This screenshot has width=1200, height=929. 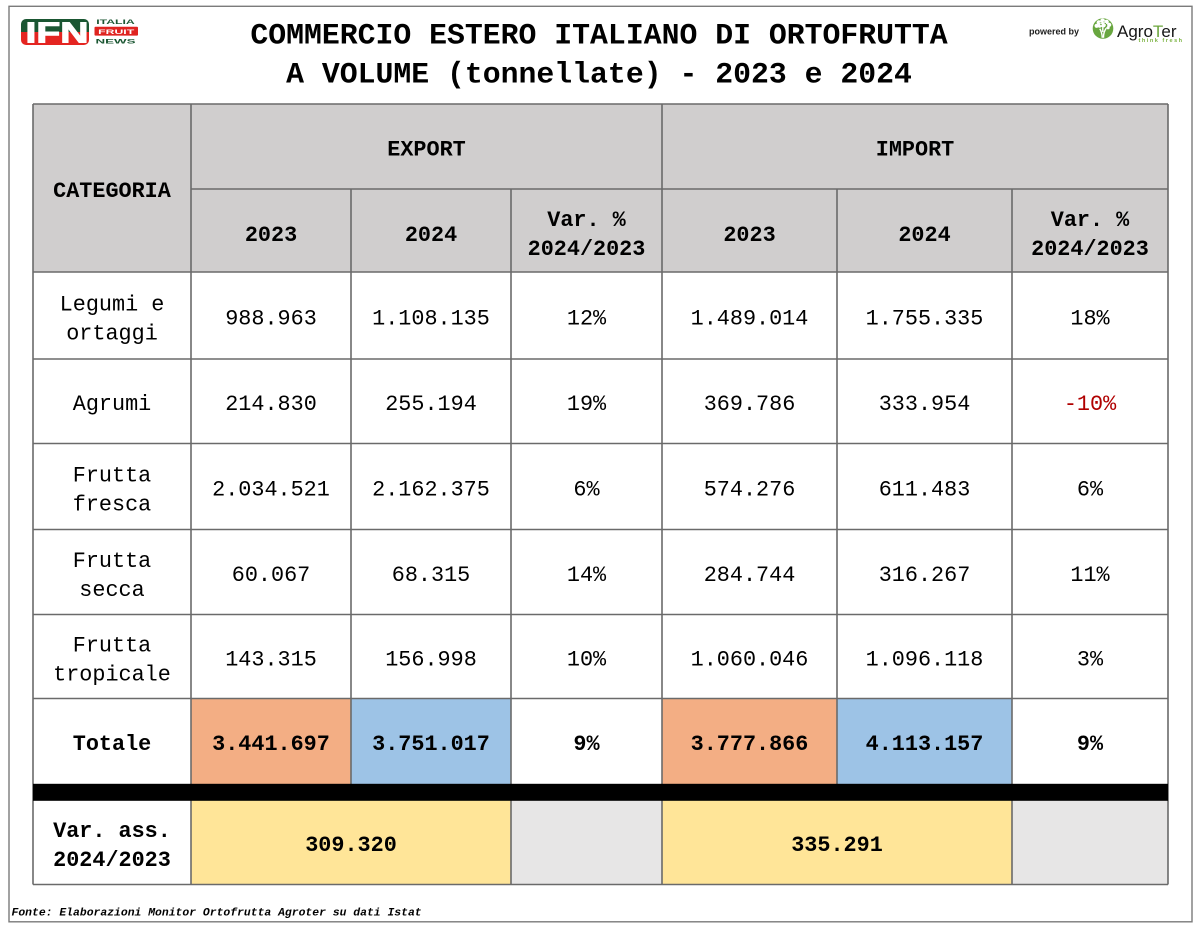 What do you see at coordinates (116, 41) in the screenshot?
I see `svg-text: NEWS` at bounding box center [116, 41].